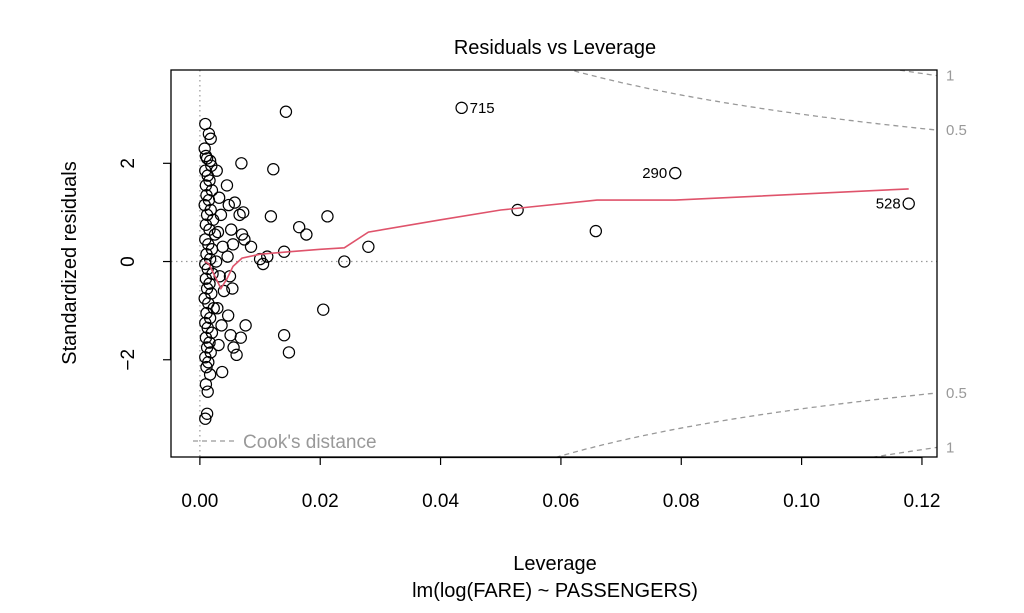 The image size is (1024, 613). I want to click on x-tick-label: 0.10, so click(801, 501).